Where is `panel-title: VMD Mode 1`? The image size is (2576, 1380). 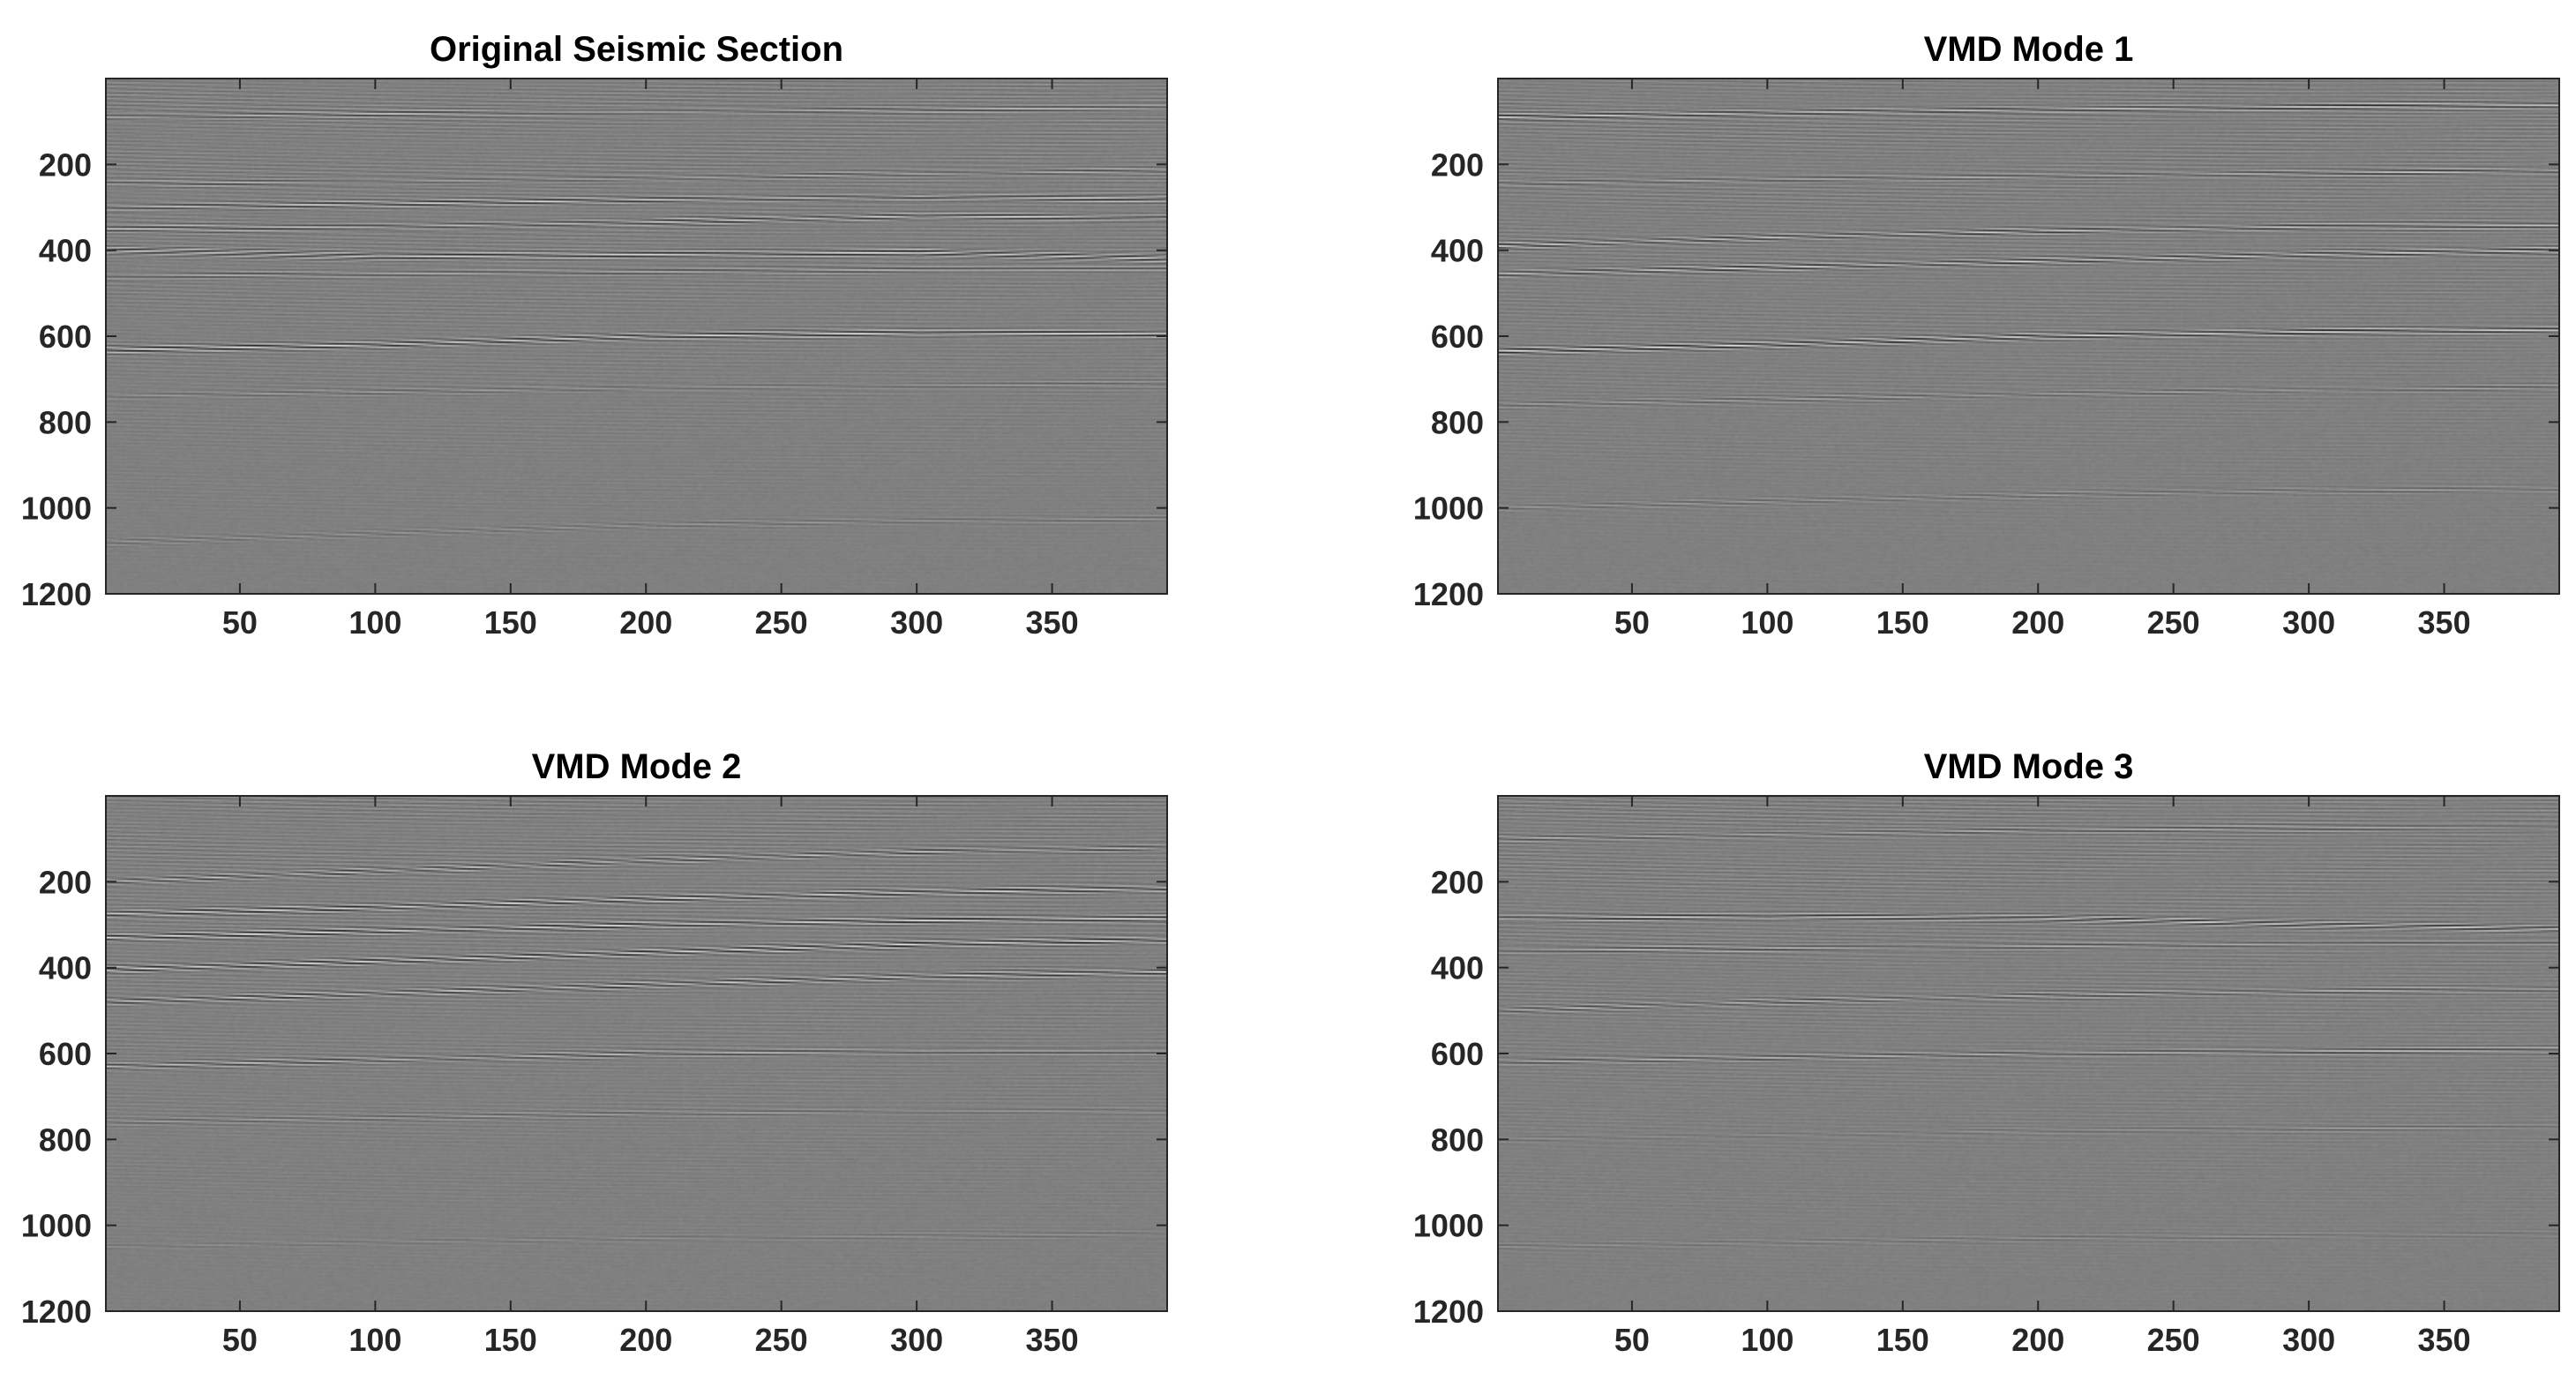 panel-title: VMD Mode 1 is located at coordinates (2029, 49).